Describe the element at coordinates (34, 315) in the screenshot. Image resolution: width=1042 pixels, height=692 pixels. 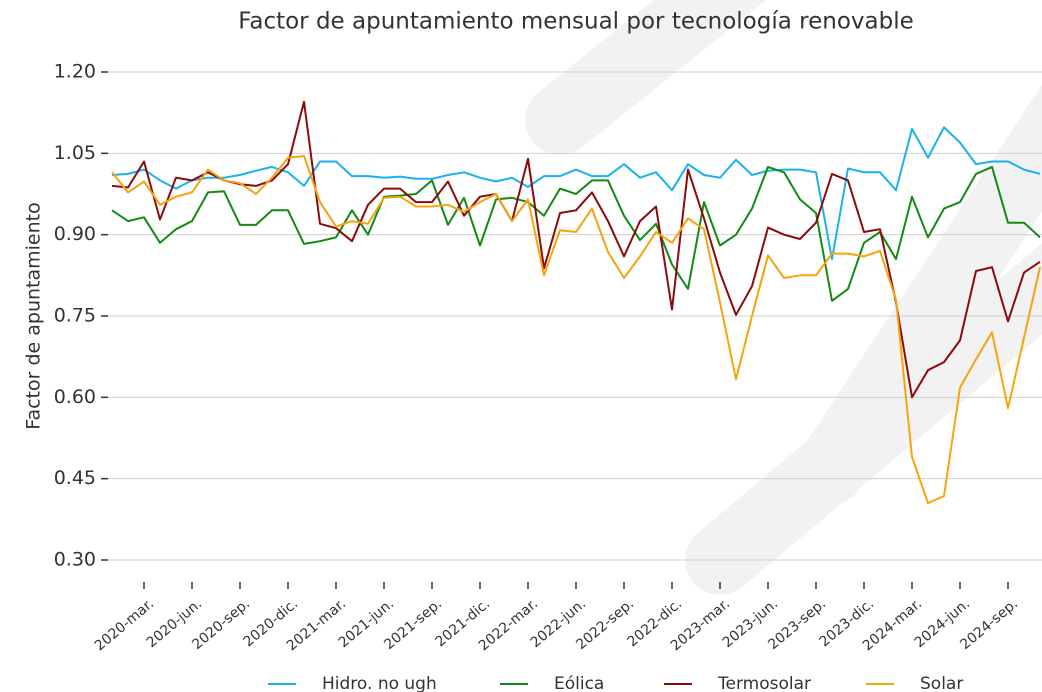
I see `y-axis-label: Factor de apuntamiento` at that location.